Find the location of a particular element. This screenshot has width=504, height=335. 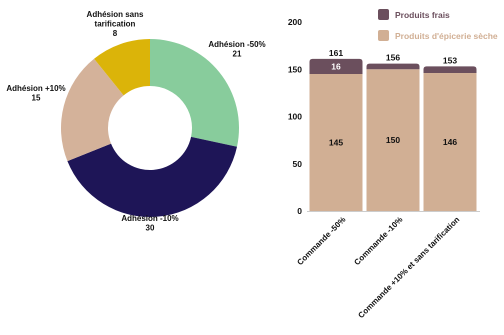

x-category-label: Commande +10% et sans tarification is located at coordinates (408, 267).